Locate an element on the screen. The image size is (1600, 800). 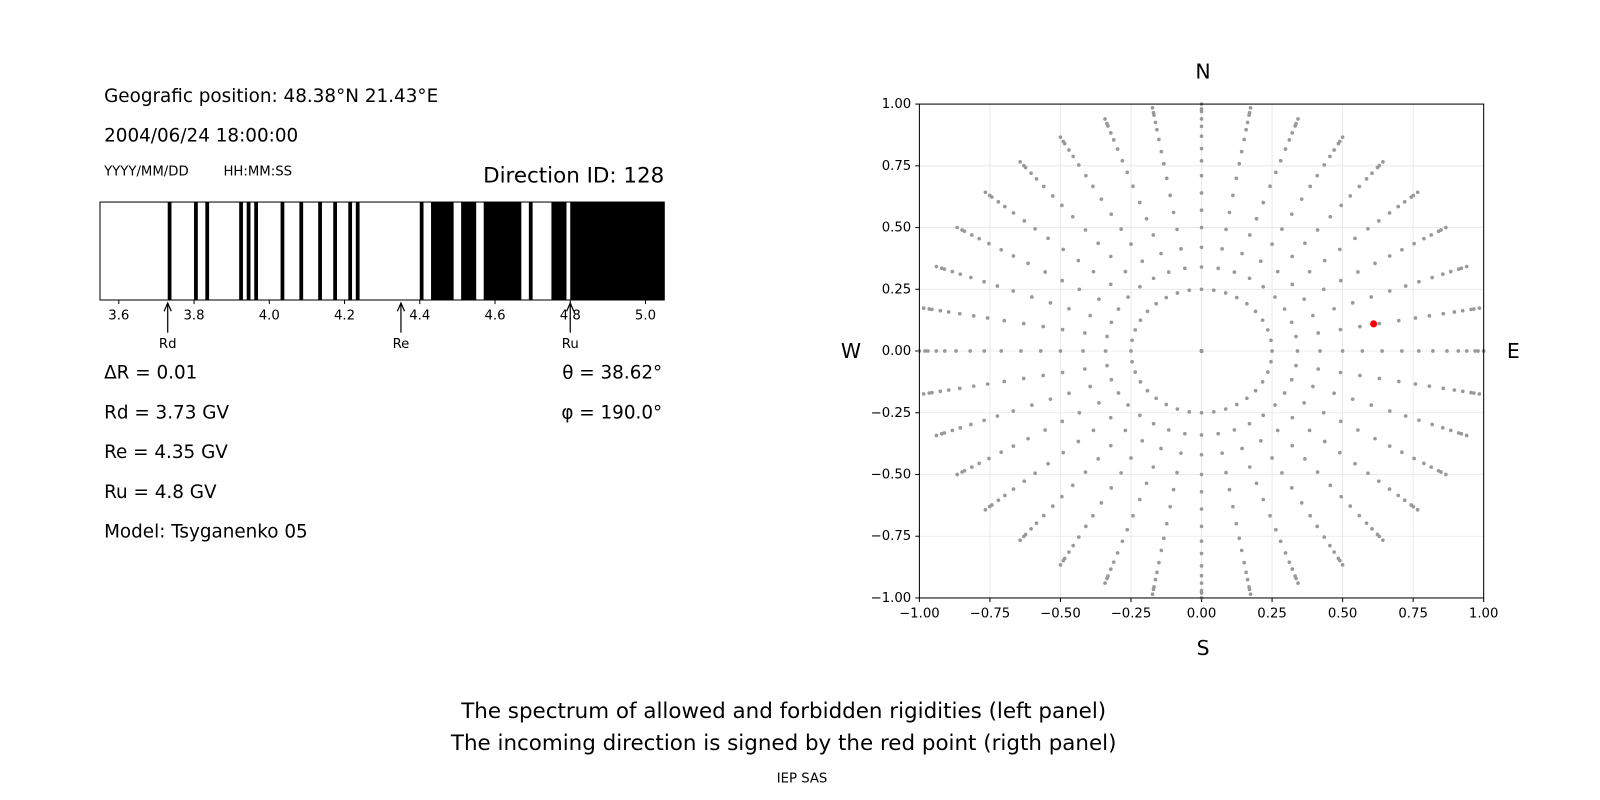
x-tick-label: 3.6 is located at coordinates (118, 315).